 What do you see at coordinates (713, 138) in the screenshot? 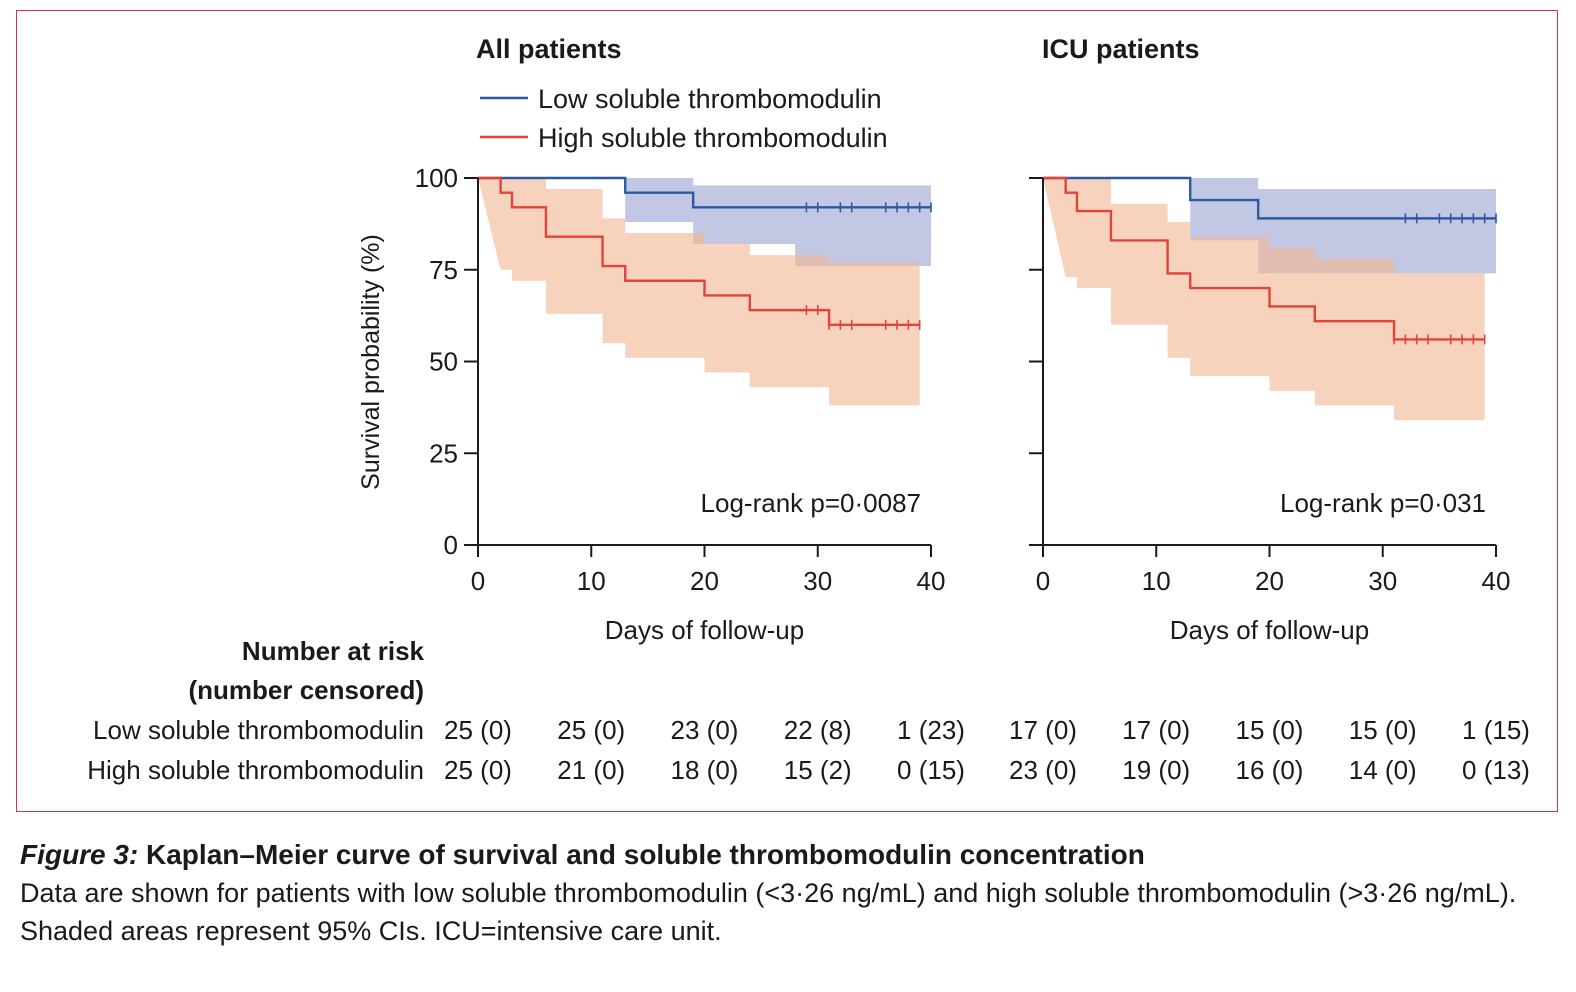
I see `legend-label-high: High soluble thrombomodulin` at bounding box center [713, 138].